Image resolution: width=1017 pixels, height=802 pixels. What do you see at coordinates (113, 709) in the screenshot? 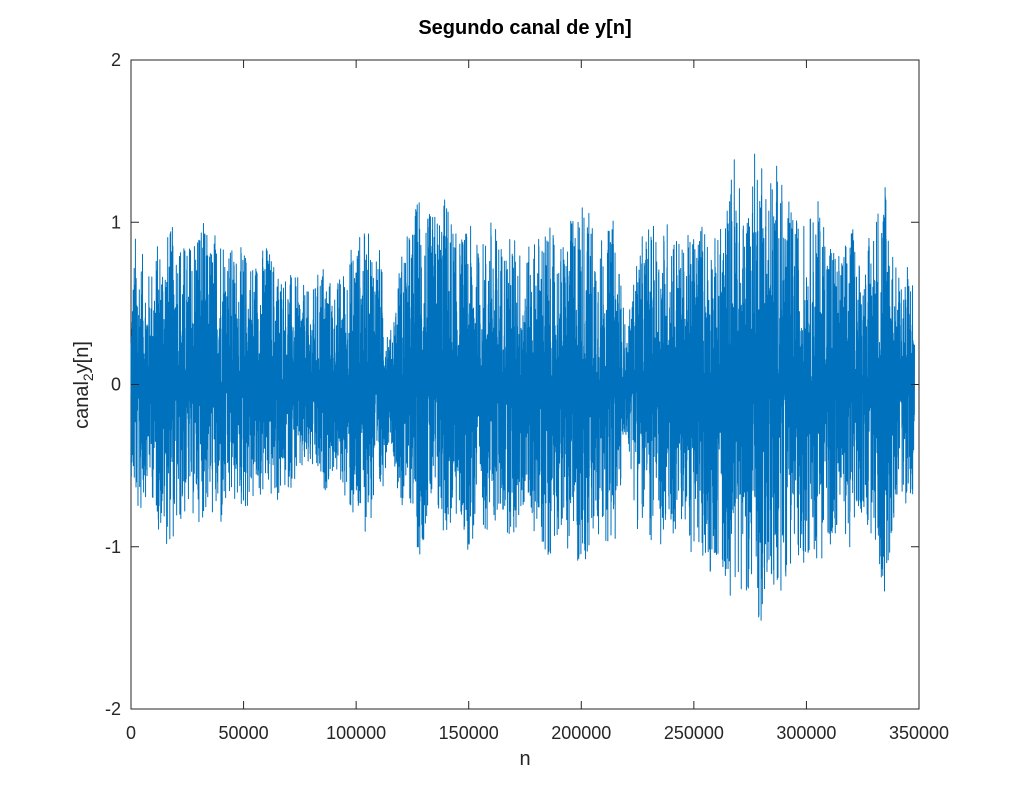
I see `y-tick-label: -2` at bounding box center [113, 709].